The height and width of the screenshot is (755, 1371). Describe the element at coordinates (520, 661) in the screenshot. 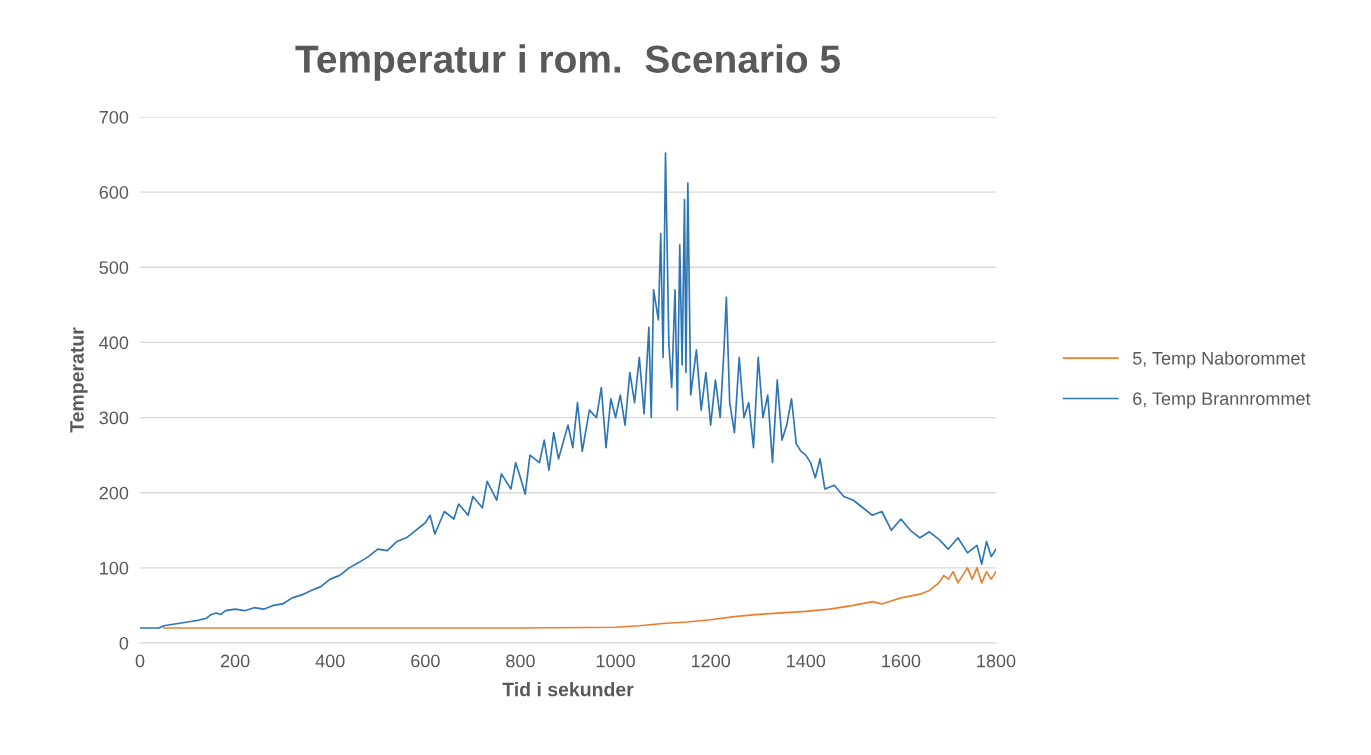

I see `x-tick-label: 800` at that location.